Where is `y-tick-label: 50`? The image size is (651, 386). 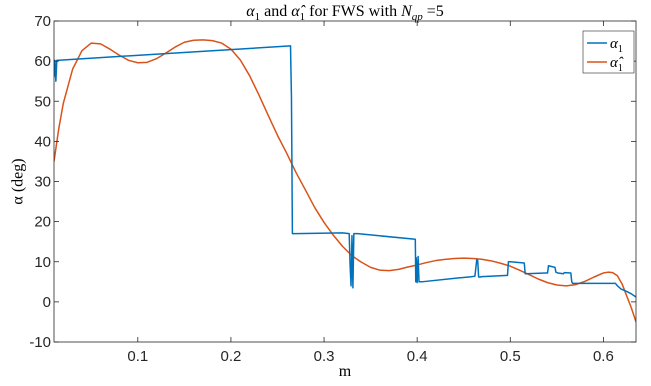
y-tick-label: 50 is located at coordinates (42, 101).